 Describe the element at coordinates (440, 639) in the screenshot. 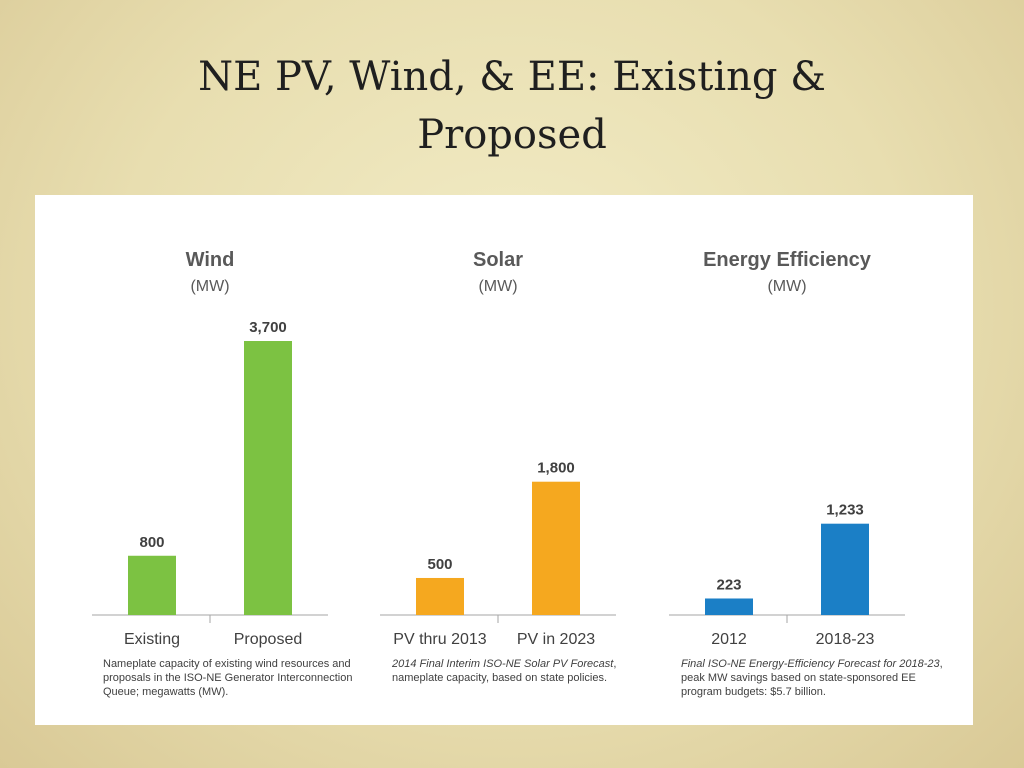

I see `solar-category-label-1: PV thru 2013` at that location.